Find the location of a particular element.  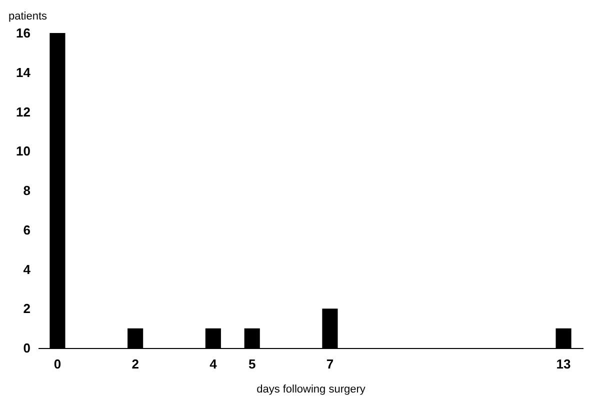

y-tick-label: 4 is located at coordinates (27, 269).